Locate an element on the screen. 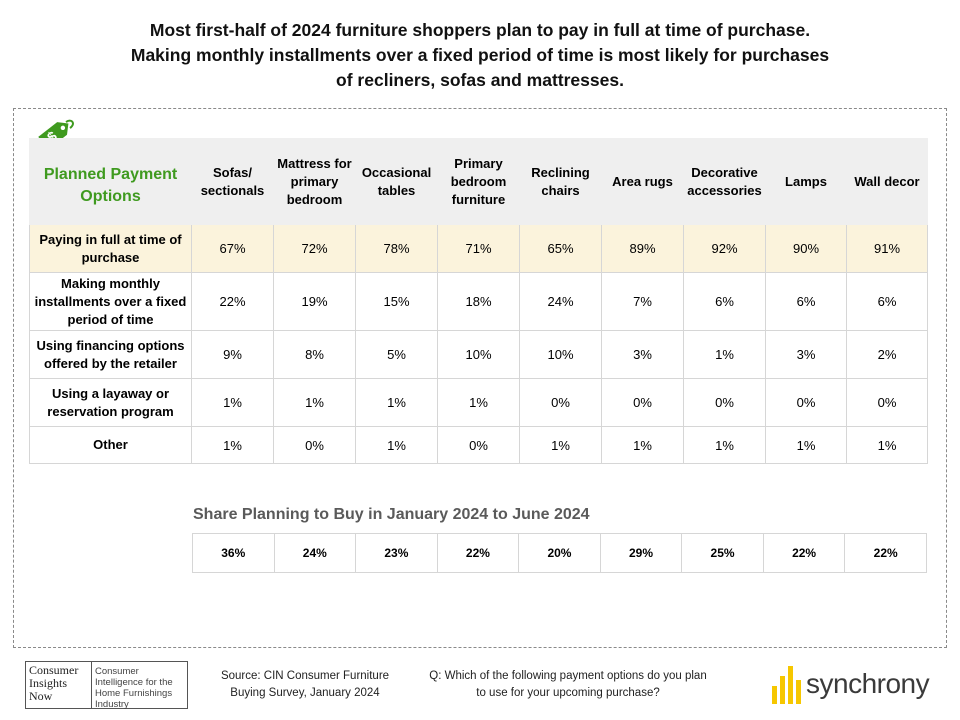  share-cell: 25% is located at coordinates (722, 553).